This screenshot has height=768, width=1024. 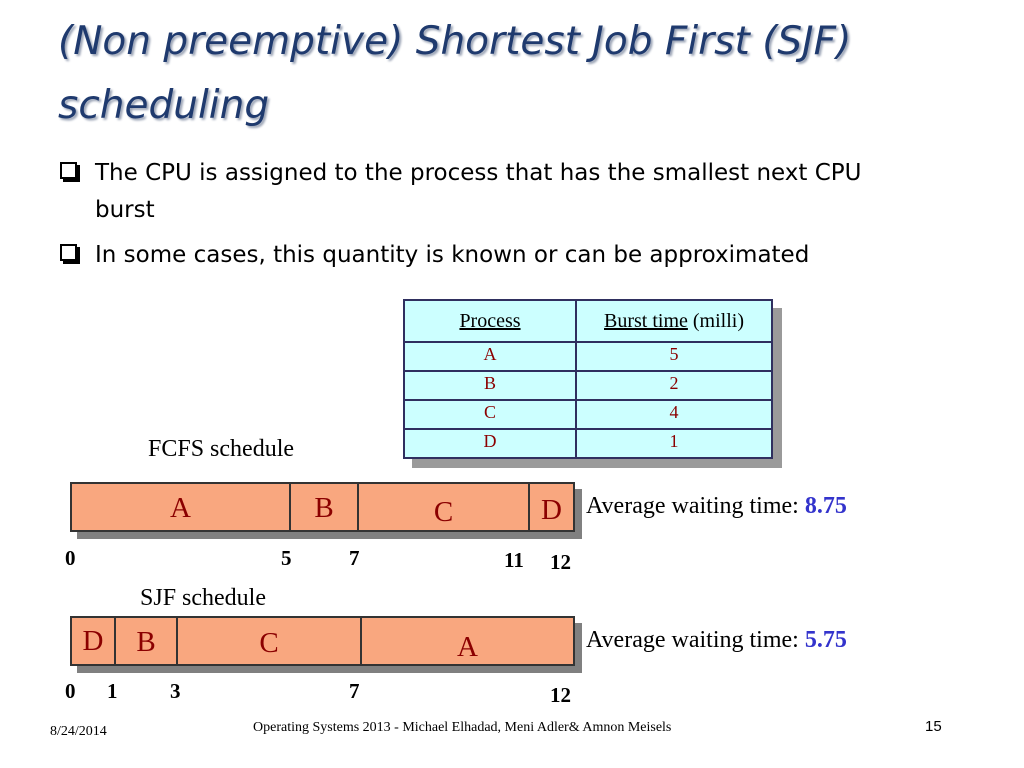 What do you see at coordinates (147, 641) in the screenshot?
I see `sjf-segment-b: B` at bounding box center [147, 641].